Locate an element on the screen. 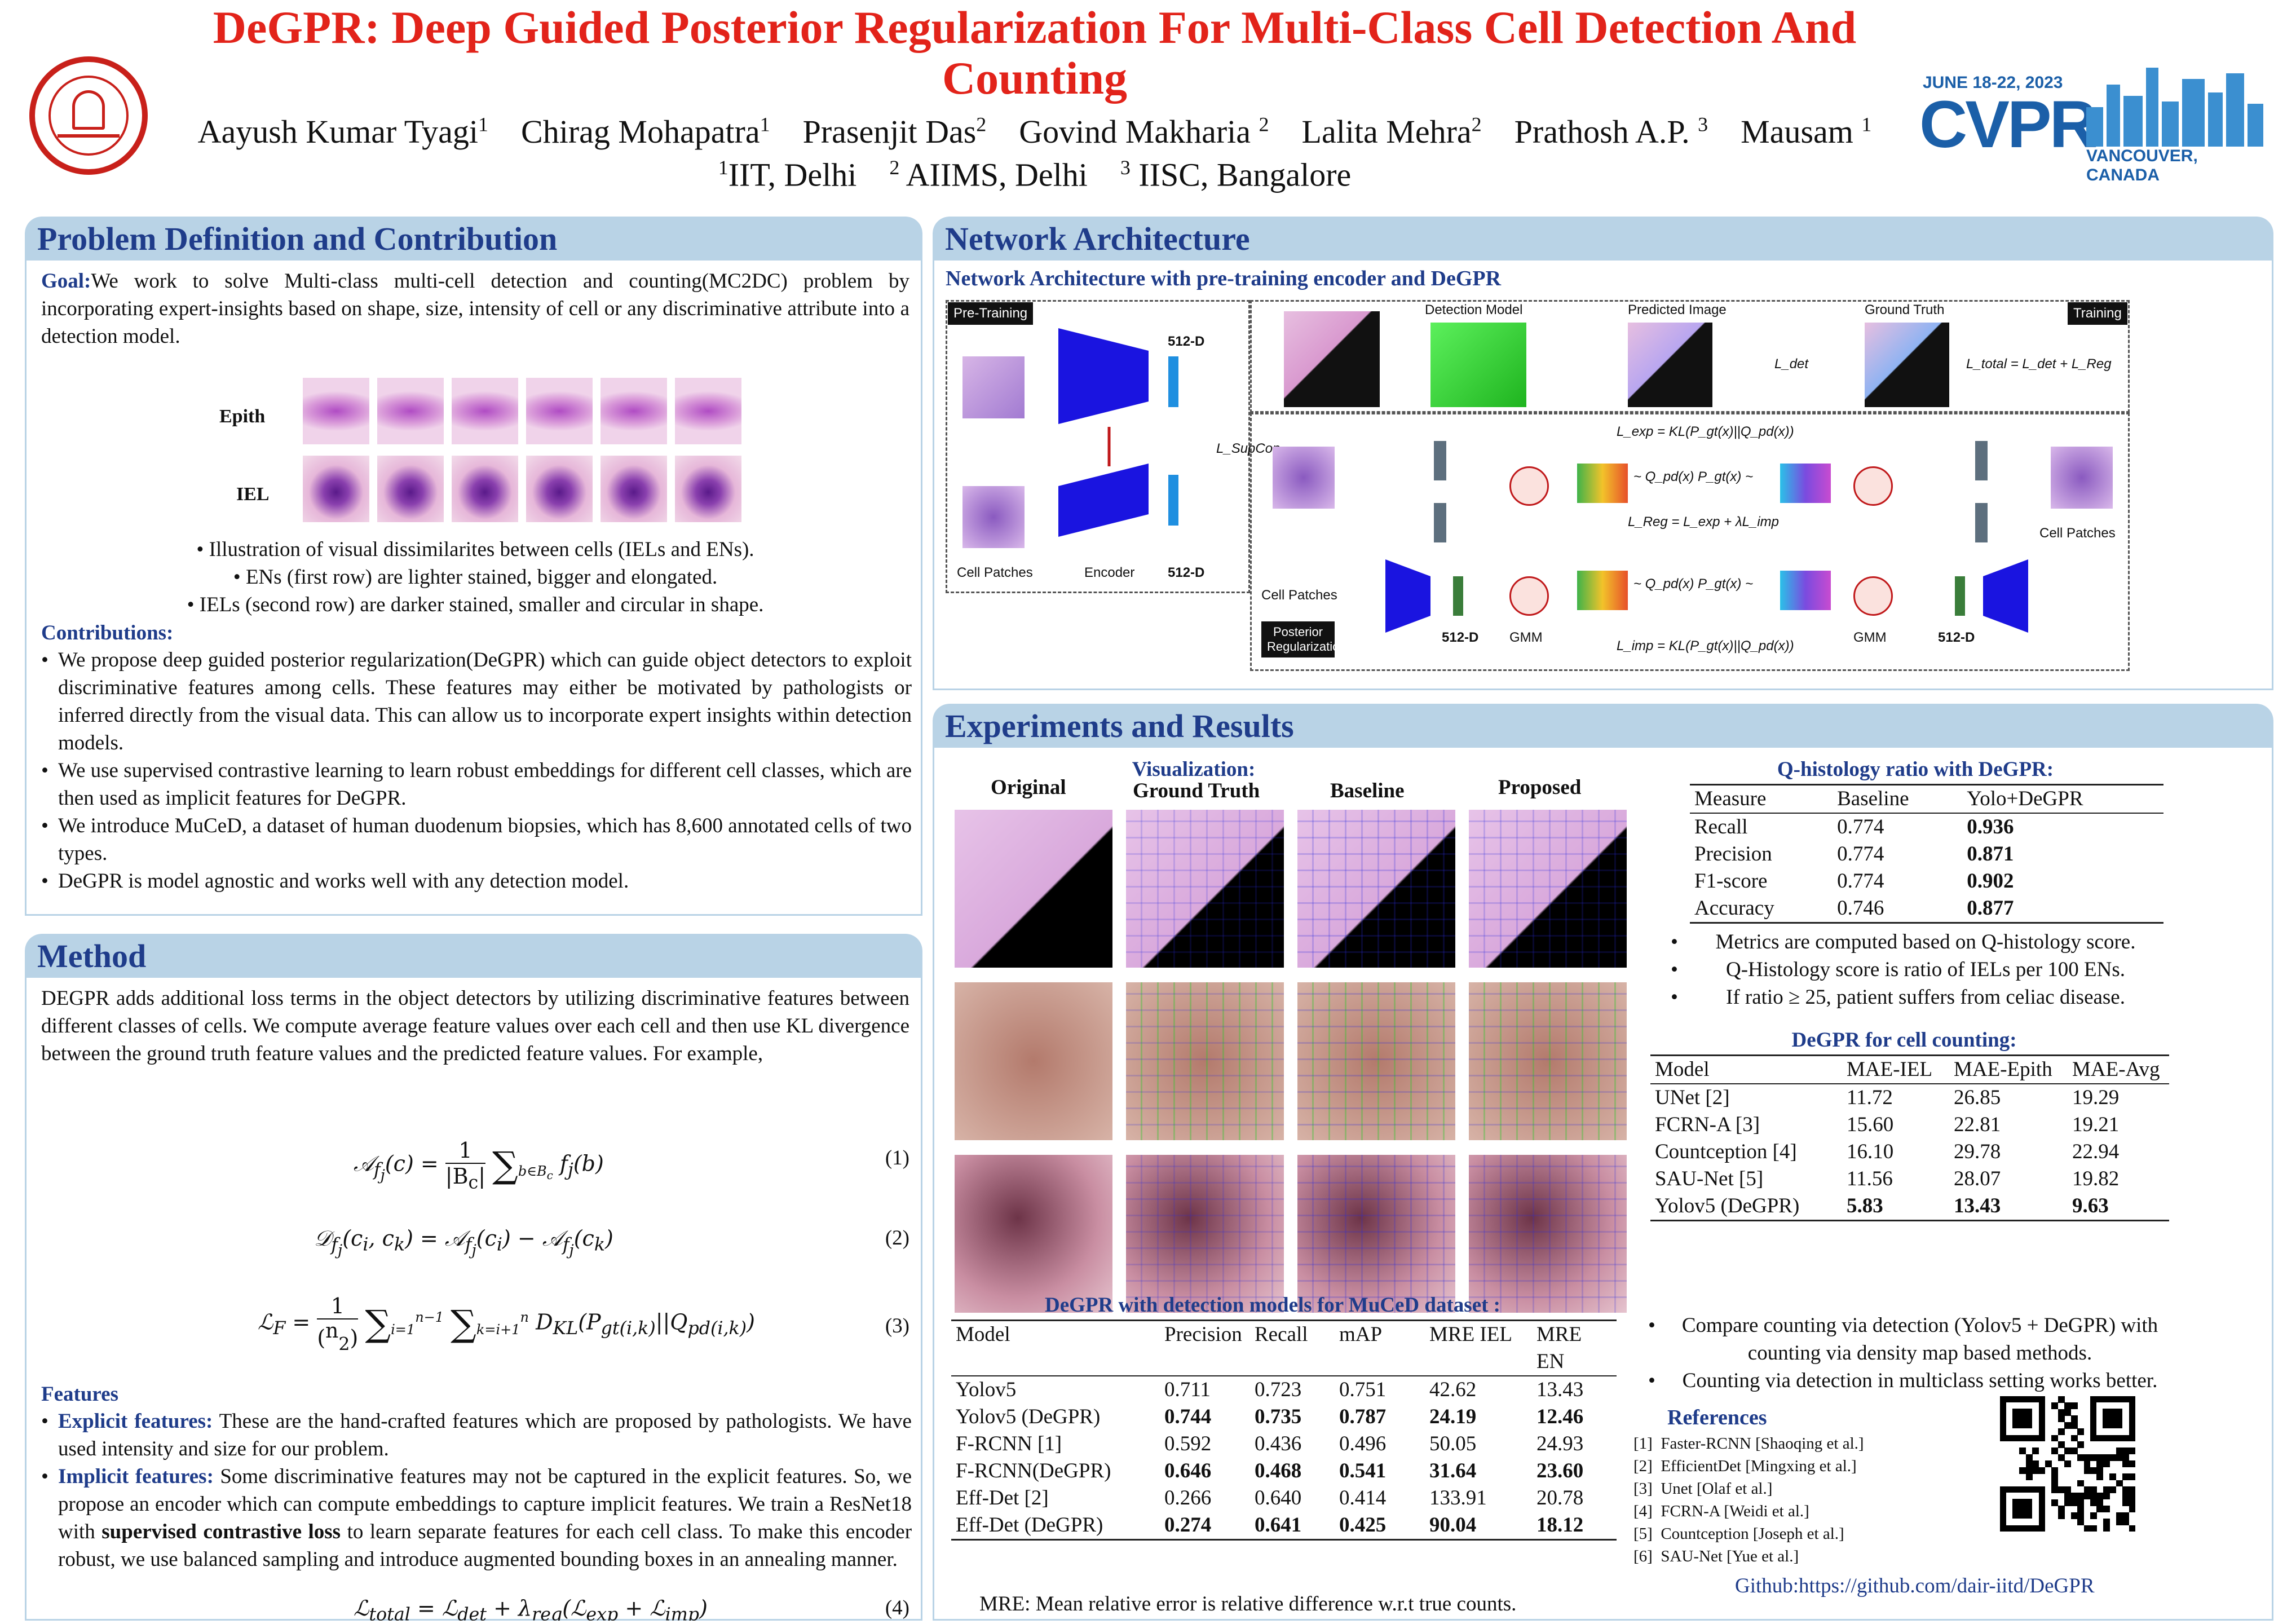  table-row: F-RCNN [1] 0.592 0.436 0.496 50.05 24.93 is located at coordinates (1284, 1444).